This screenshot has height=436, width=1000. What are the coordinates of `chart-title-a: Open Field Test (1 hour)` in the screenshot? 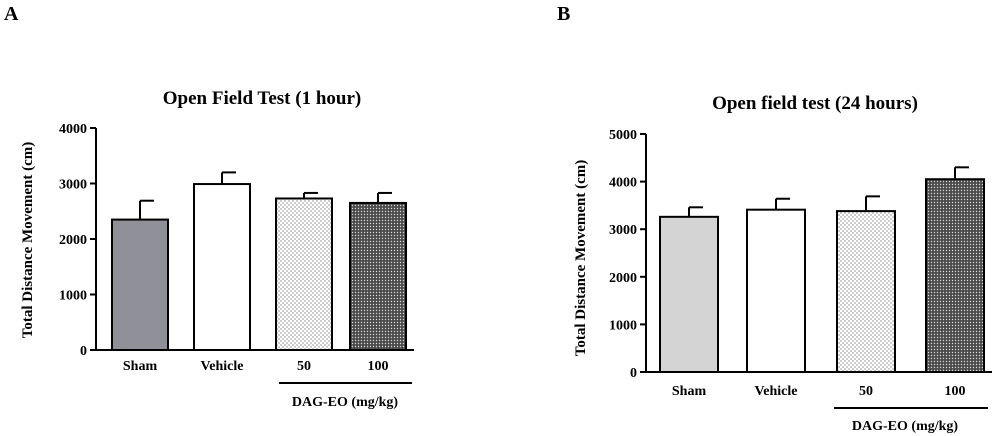 It's located at (262, 98).